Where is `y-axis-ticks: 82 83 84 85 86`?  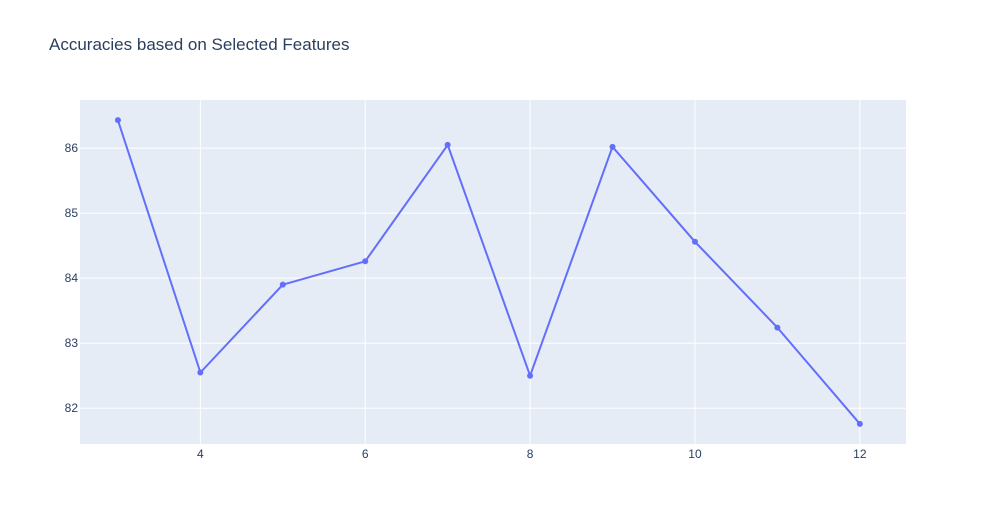
y-axis-ticks: 82 83 84 85 86 is located at coordinates (72, 278).